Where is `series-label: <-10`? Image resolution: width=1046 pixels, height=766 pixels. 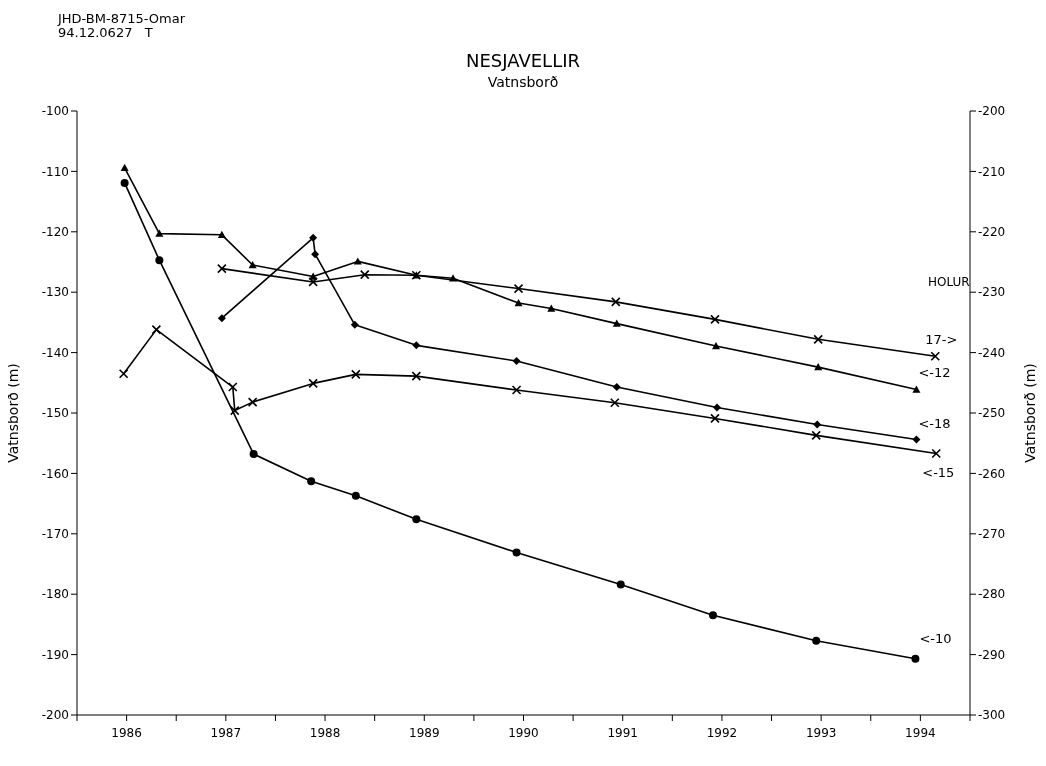 series-label: <-10 is located at coordinates (935, 638).